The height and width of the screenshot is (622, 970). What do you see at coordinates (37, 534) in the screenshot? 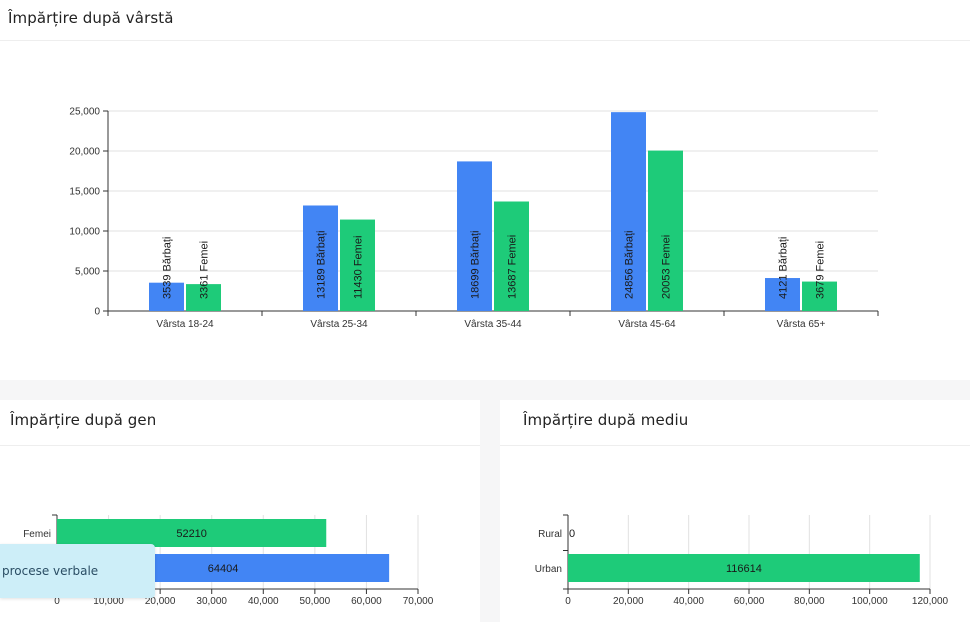
I see `y-tick-label: Femei` at bounding box center [37, 534].